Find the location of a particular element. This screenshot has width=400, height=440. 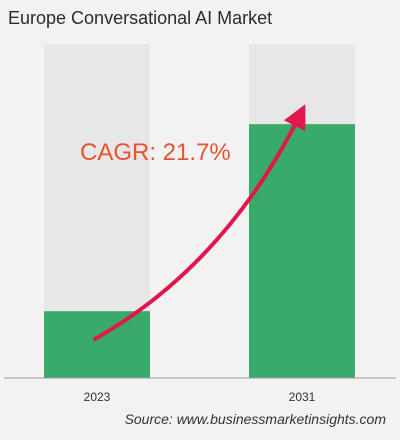

cagr-annotation: CAGR: 21.7% is located at coordinates (155, 152).